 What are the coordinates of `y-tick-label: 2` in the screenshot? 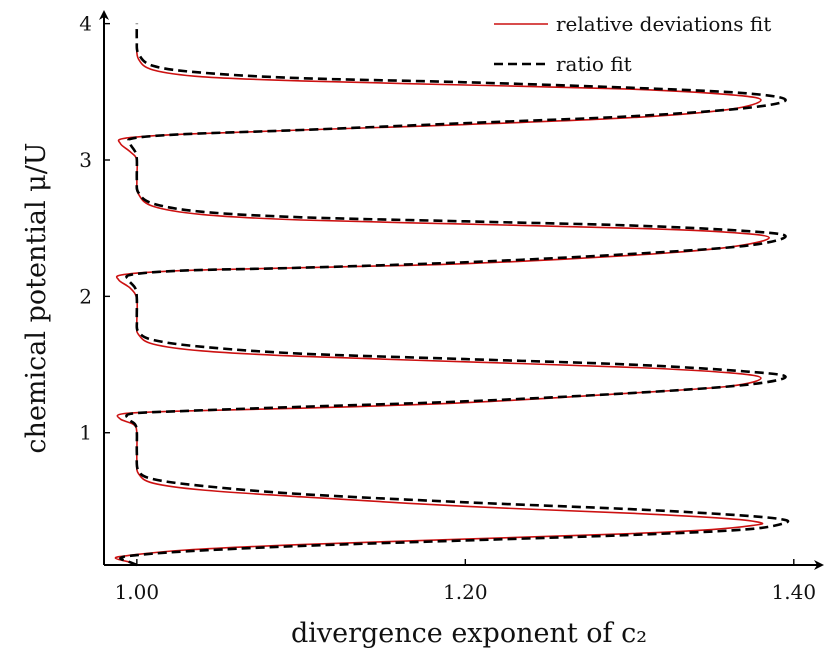 It's located at (85, 296).